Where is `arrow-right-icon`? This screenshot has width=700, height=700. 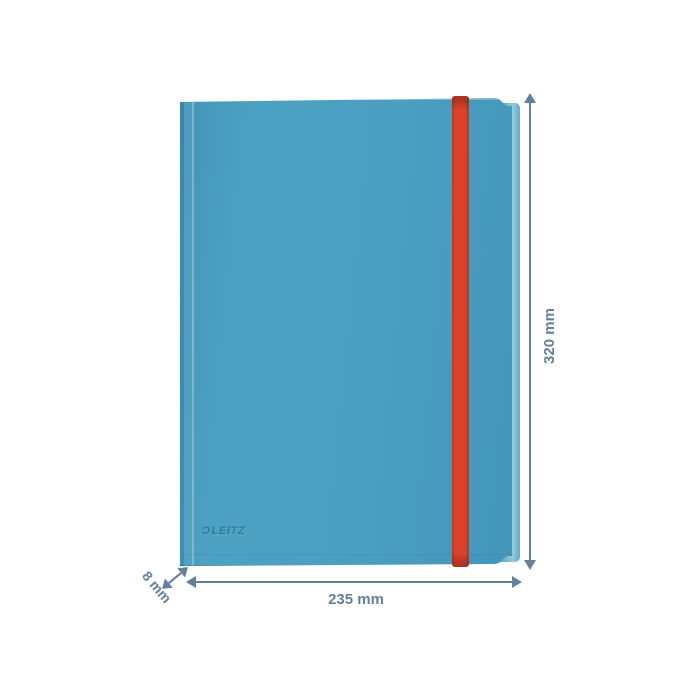 arrow-right-icon is located at coordinates (517, 582).